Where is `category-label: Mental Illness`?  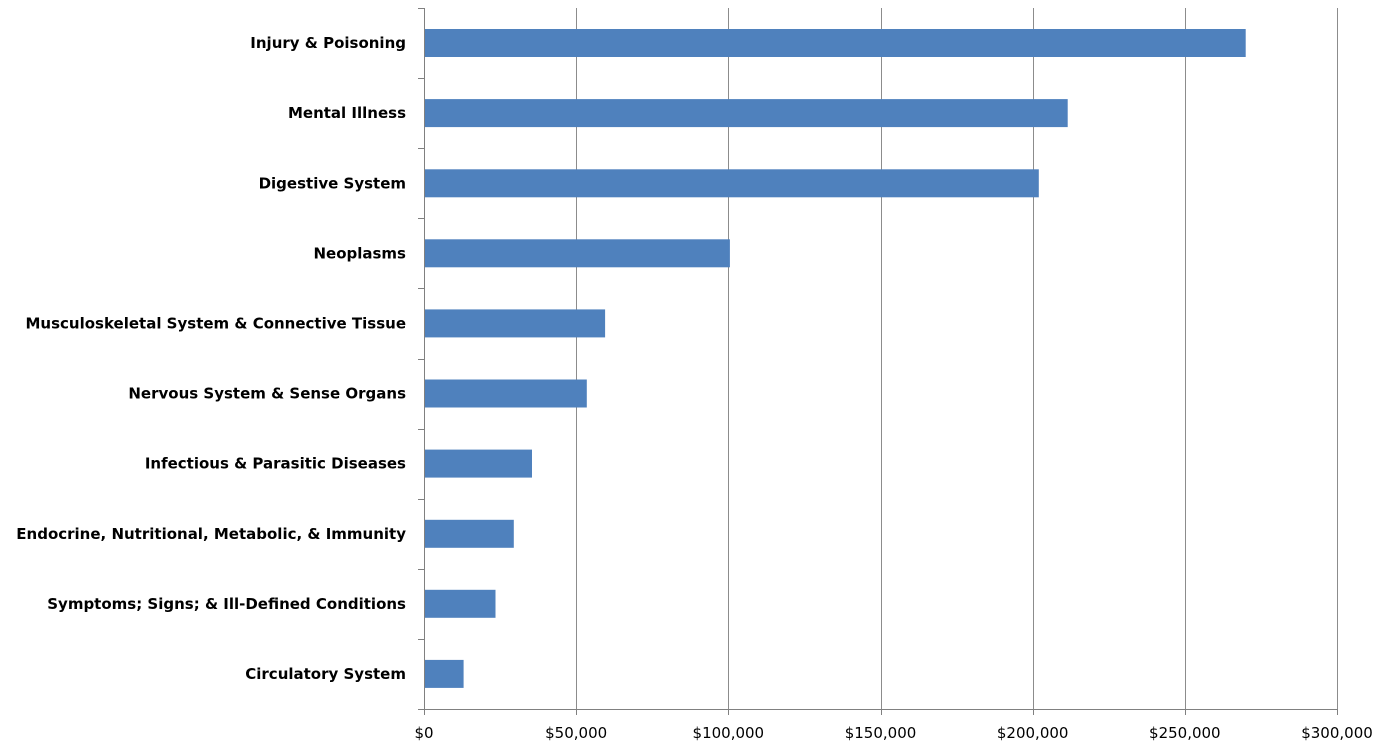
category-label: Mental Illness is located at coordinates (347, 113).